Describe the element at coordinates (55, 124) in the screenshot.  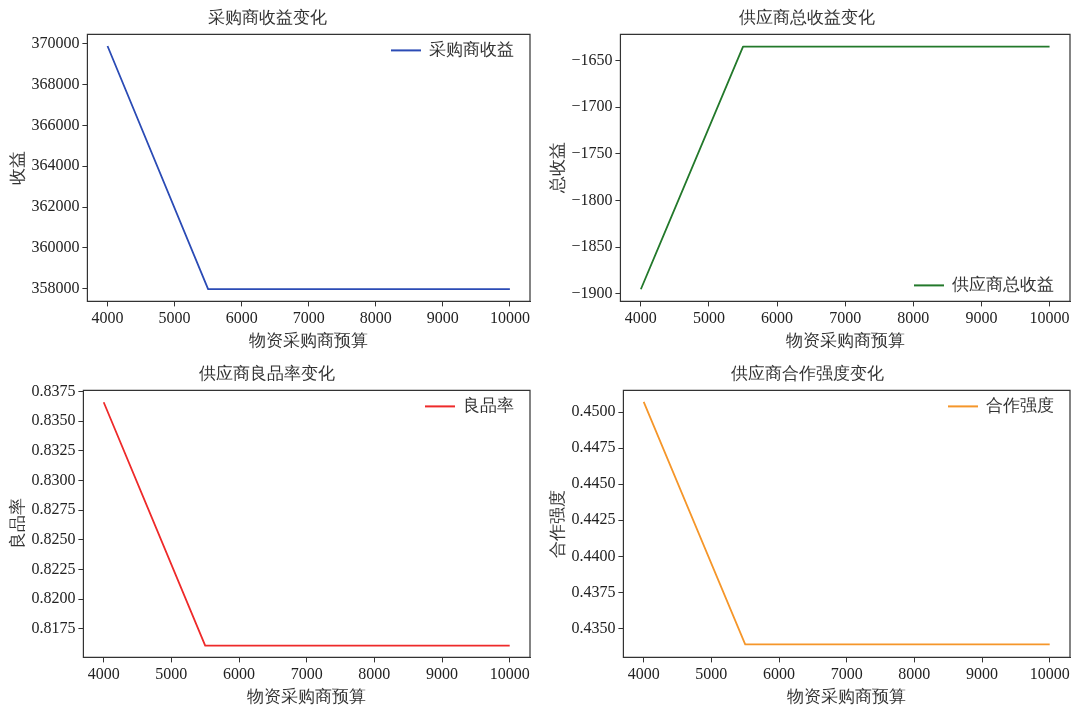
I see `y-tick-label: 366000` at that location.